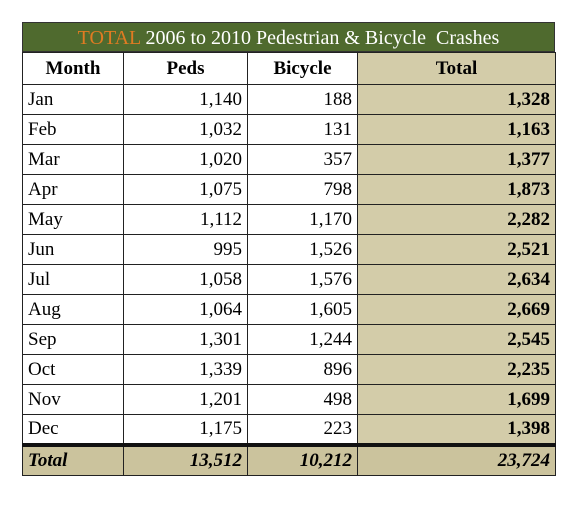  Describe the element at coordinates (456, 99) in the screenshot. I see `value-cell: 1,328` at that location.